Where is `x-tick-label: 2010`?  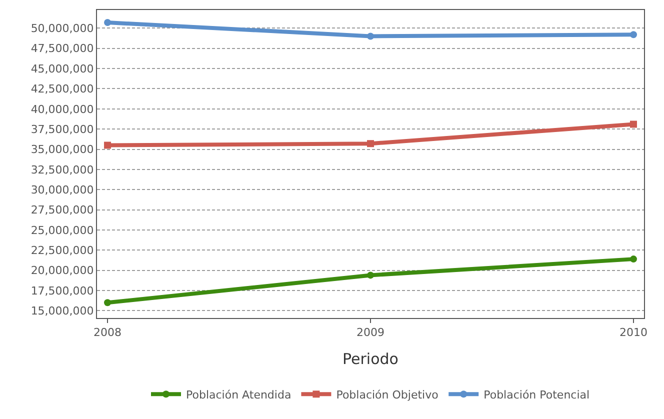
x-tick-label: 2010 is located at coordinates (633, 333).